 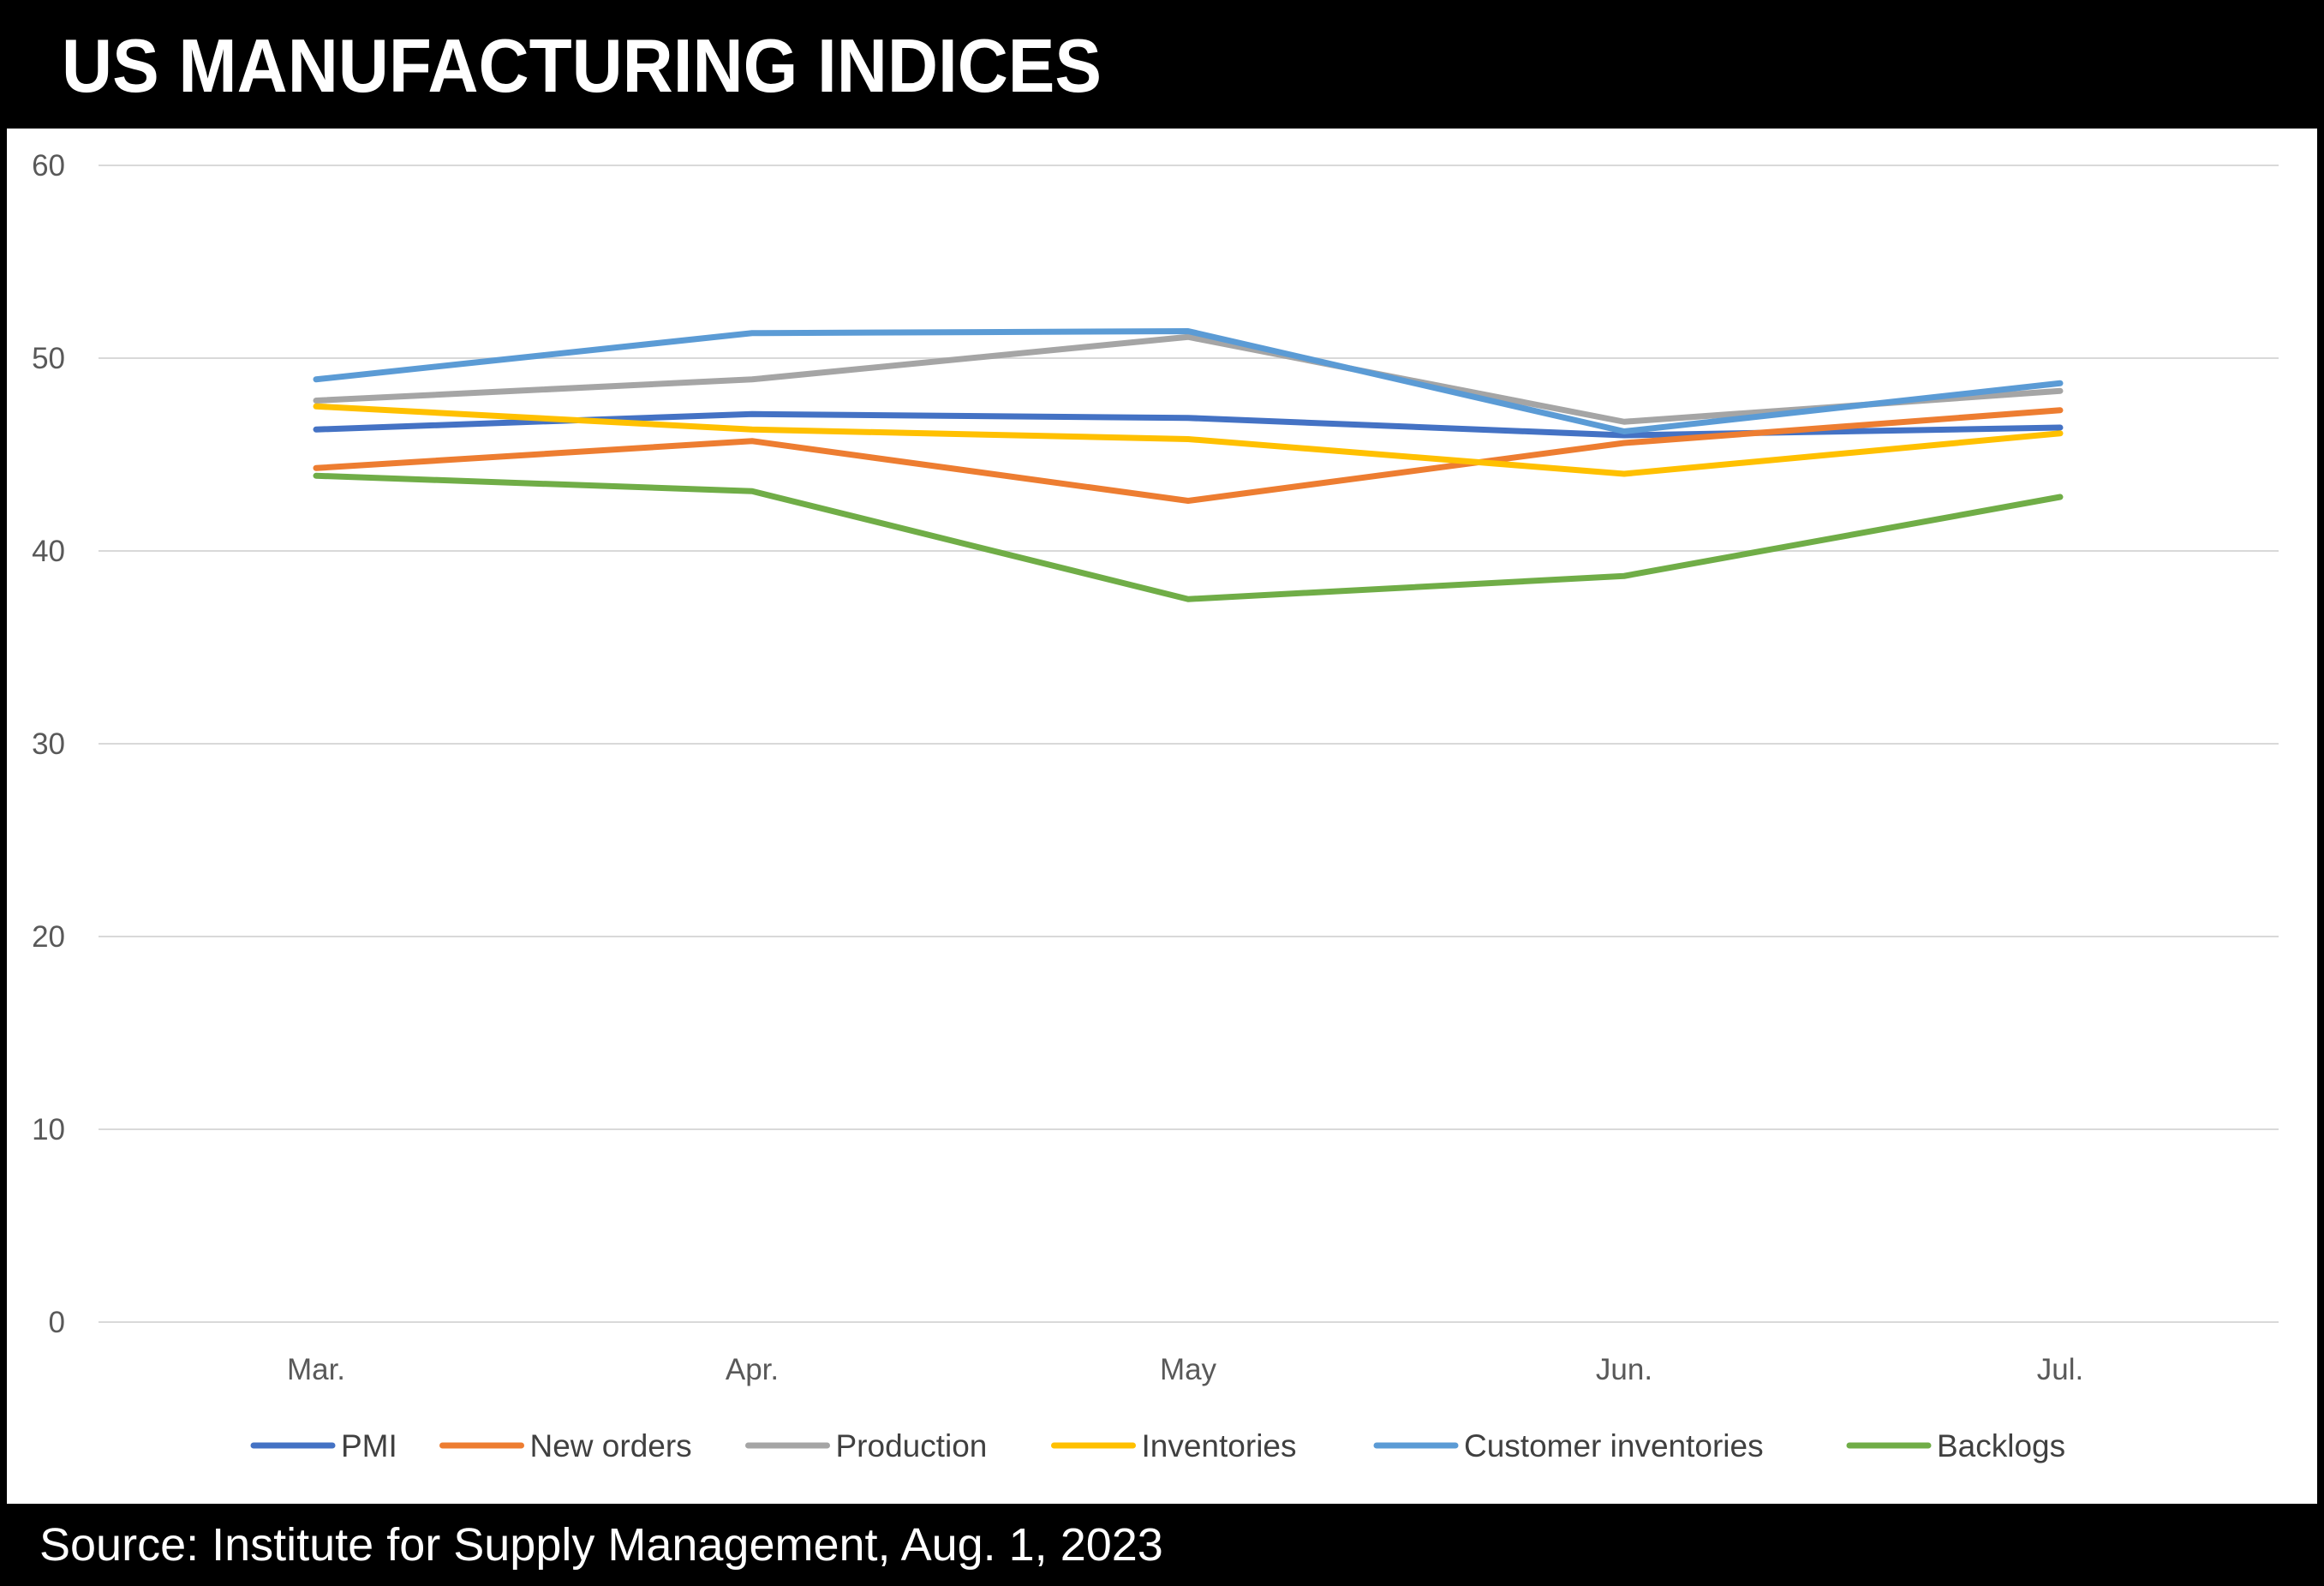 What do you see at coordinates (1188, 440) in the screenshot?
I see `series-line-inventories` at bounding box center [1188, 440].